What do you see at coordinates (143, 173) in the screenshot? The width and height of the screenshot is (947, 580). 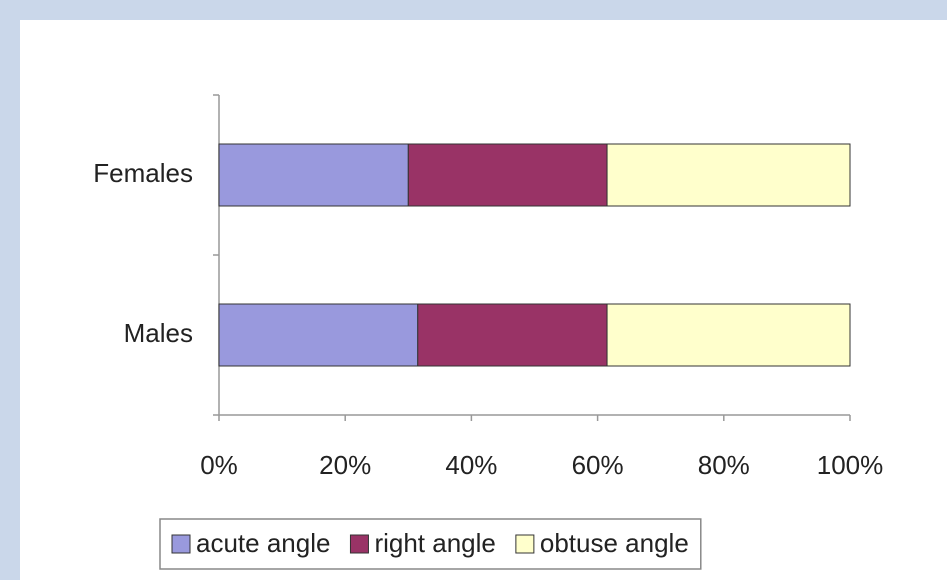 I see `y-tick-label: Females` at bounding box center [143, 173].